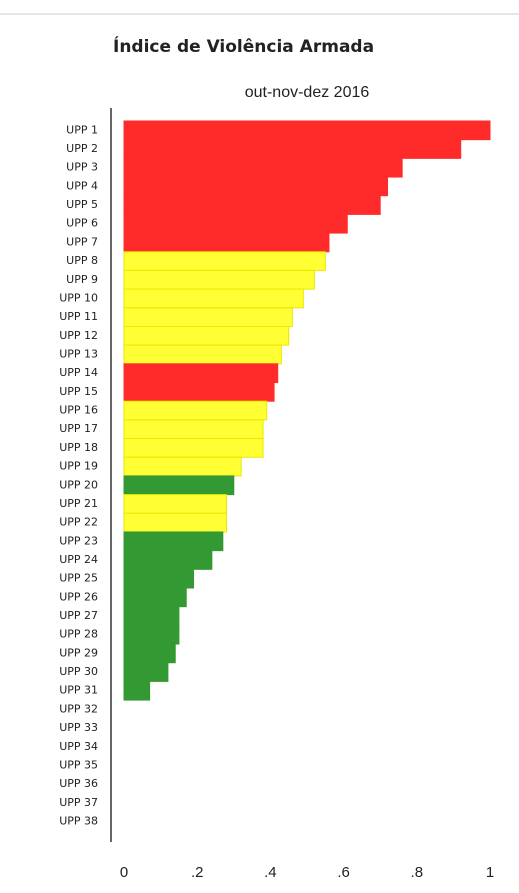 This screenshot has width=519, height=893. I want to click on x-tick-label: 0, so click(124, 872).